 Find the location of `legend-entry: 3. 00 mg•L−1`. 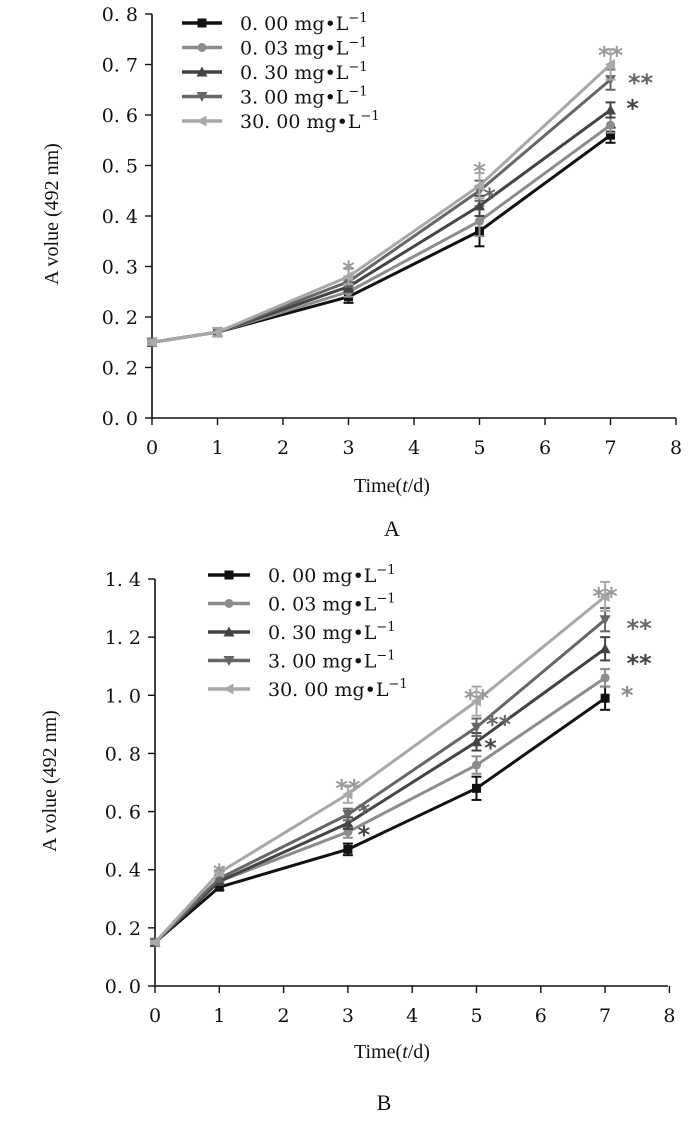

legend-entry: 3. 00 mg•L−1 is located at coordinates (275, 97).